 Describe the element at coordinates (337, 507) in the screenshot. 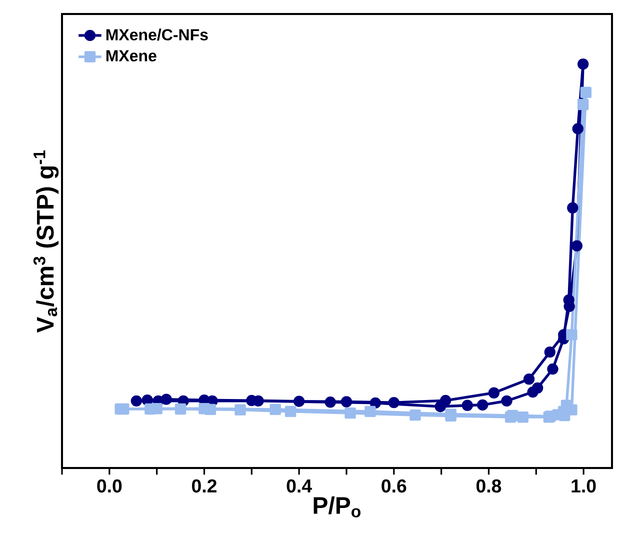

I see `x-axis-title: P/P$_{o}$` at that location.